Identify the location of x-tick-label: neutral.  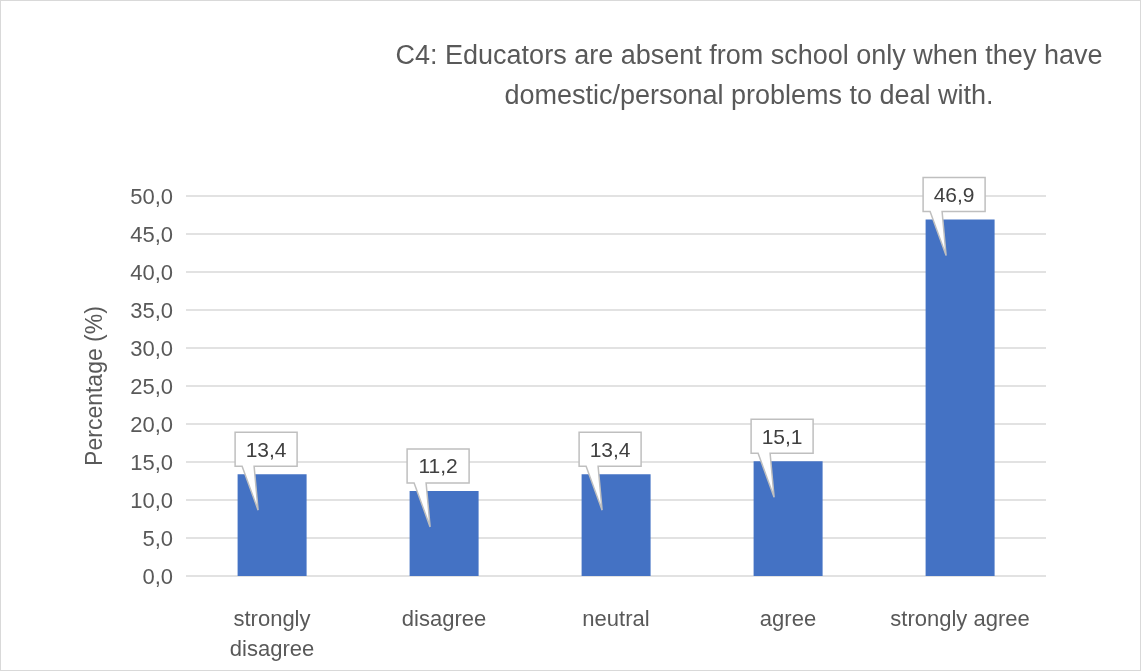
(616, 618).